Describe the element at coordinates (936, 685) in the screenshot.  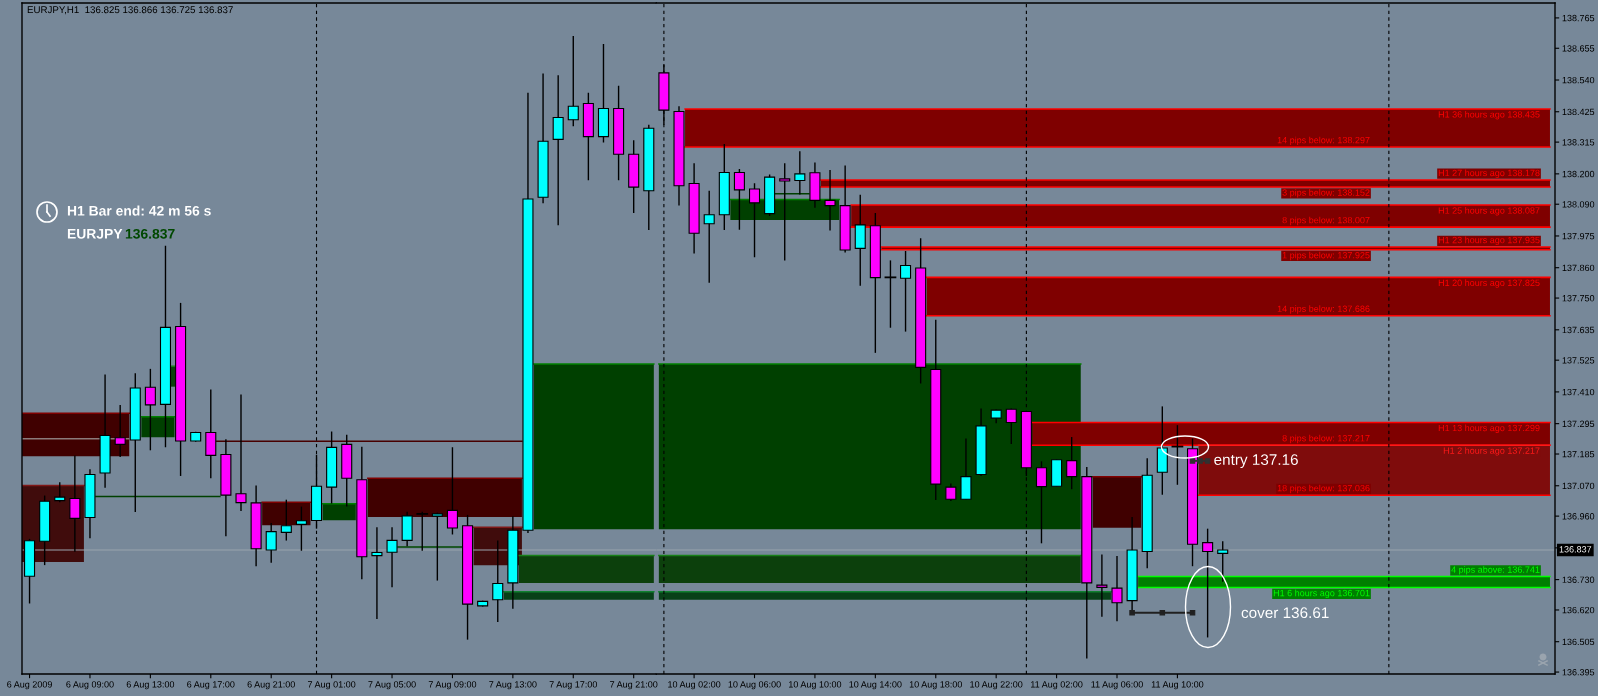
I see `x-tick-label: 10 Aug 18:00` at that location.